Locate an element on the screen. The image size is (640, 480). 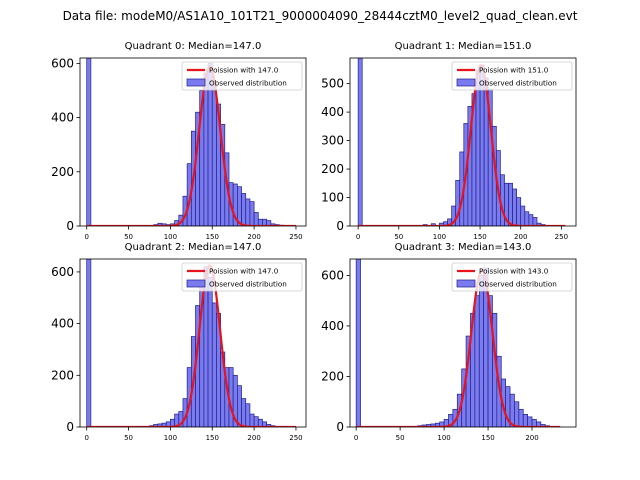
quadrant-3-title: Quadrant 3: Median=143.0 is located at coordinates (463, 247).